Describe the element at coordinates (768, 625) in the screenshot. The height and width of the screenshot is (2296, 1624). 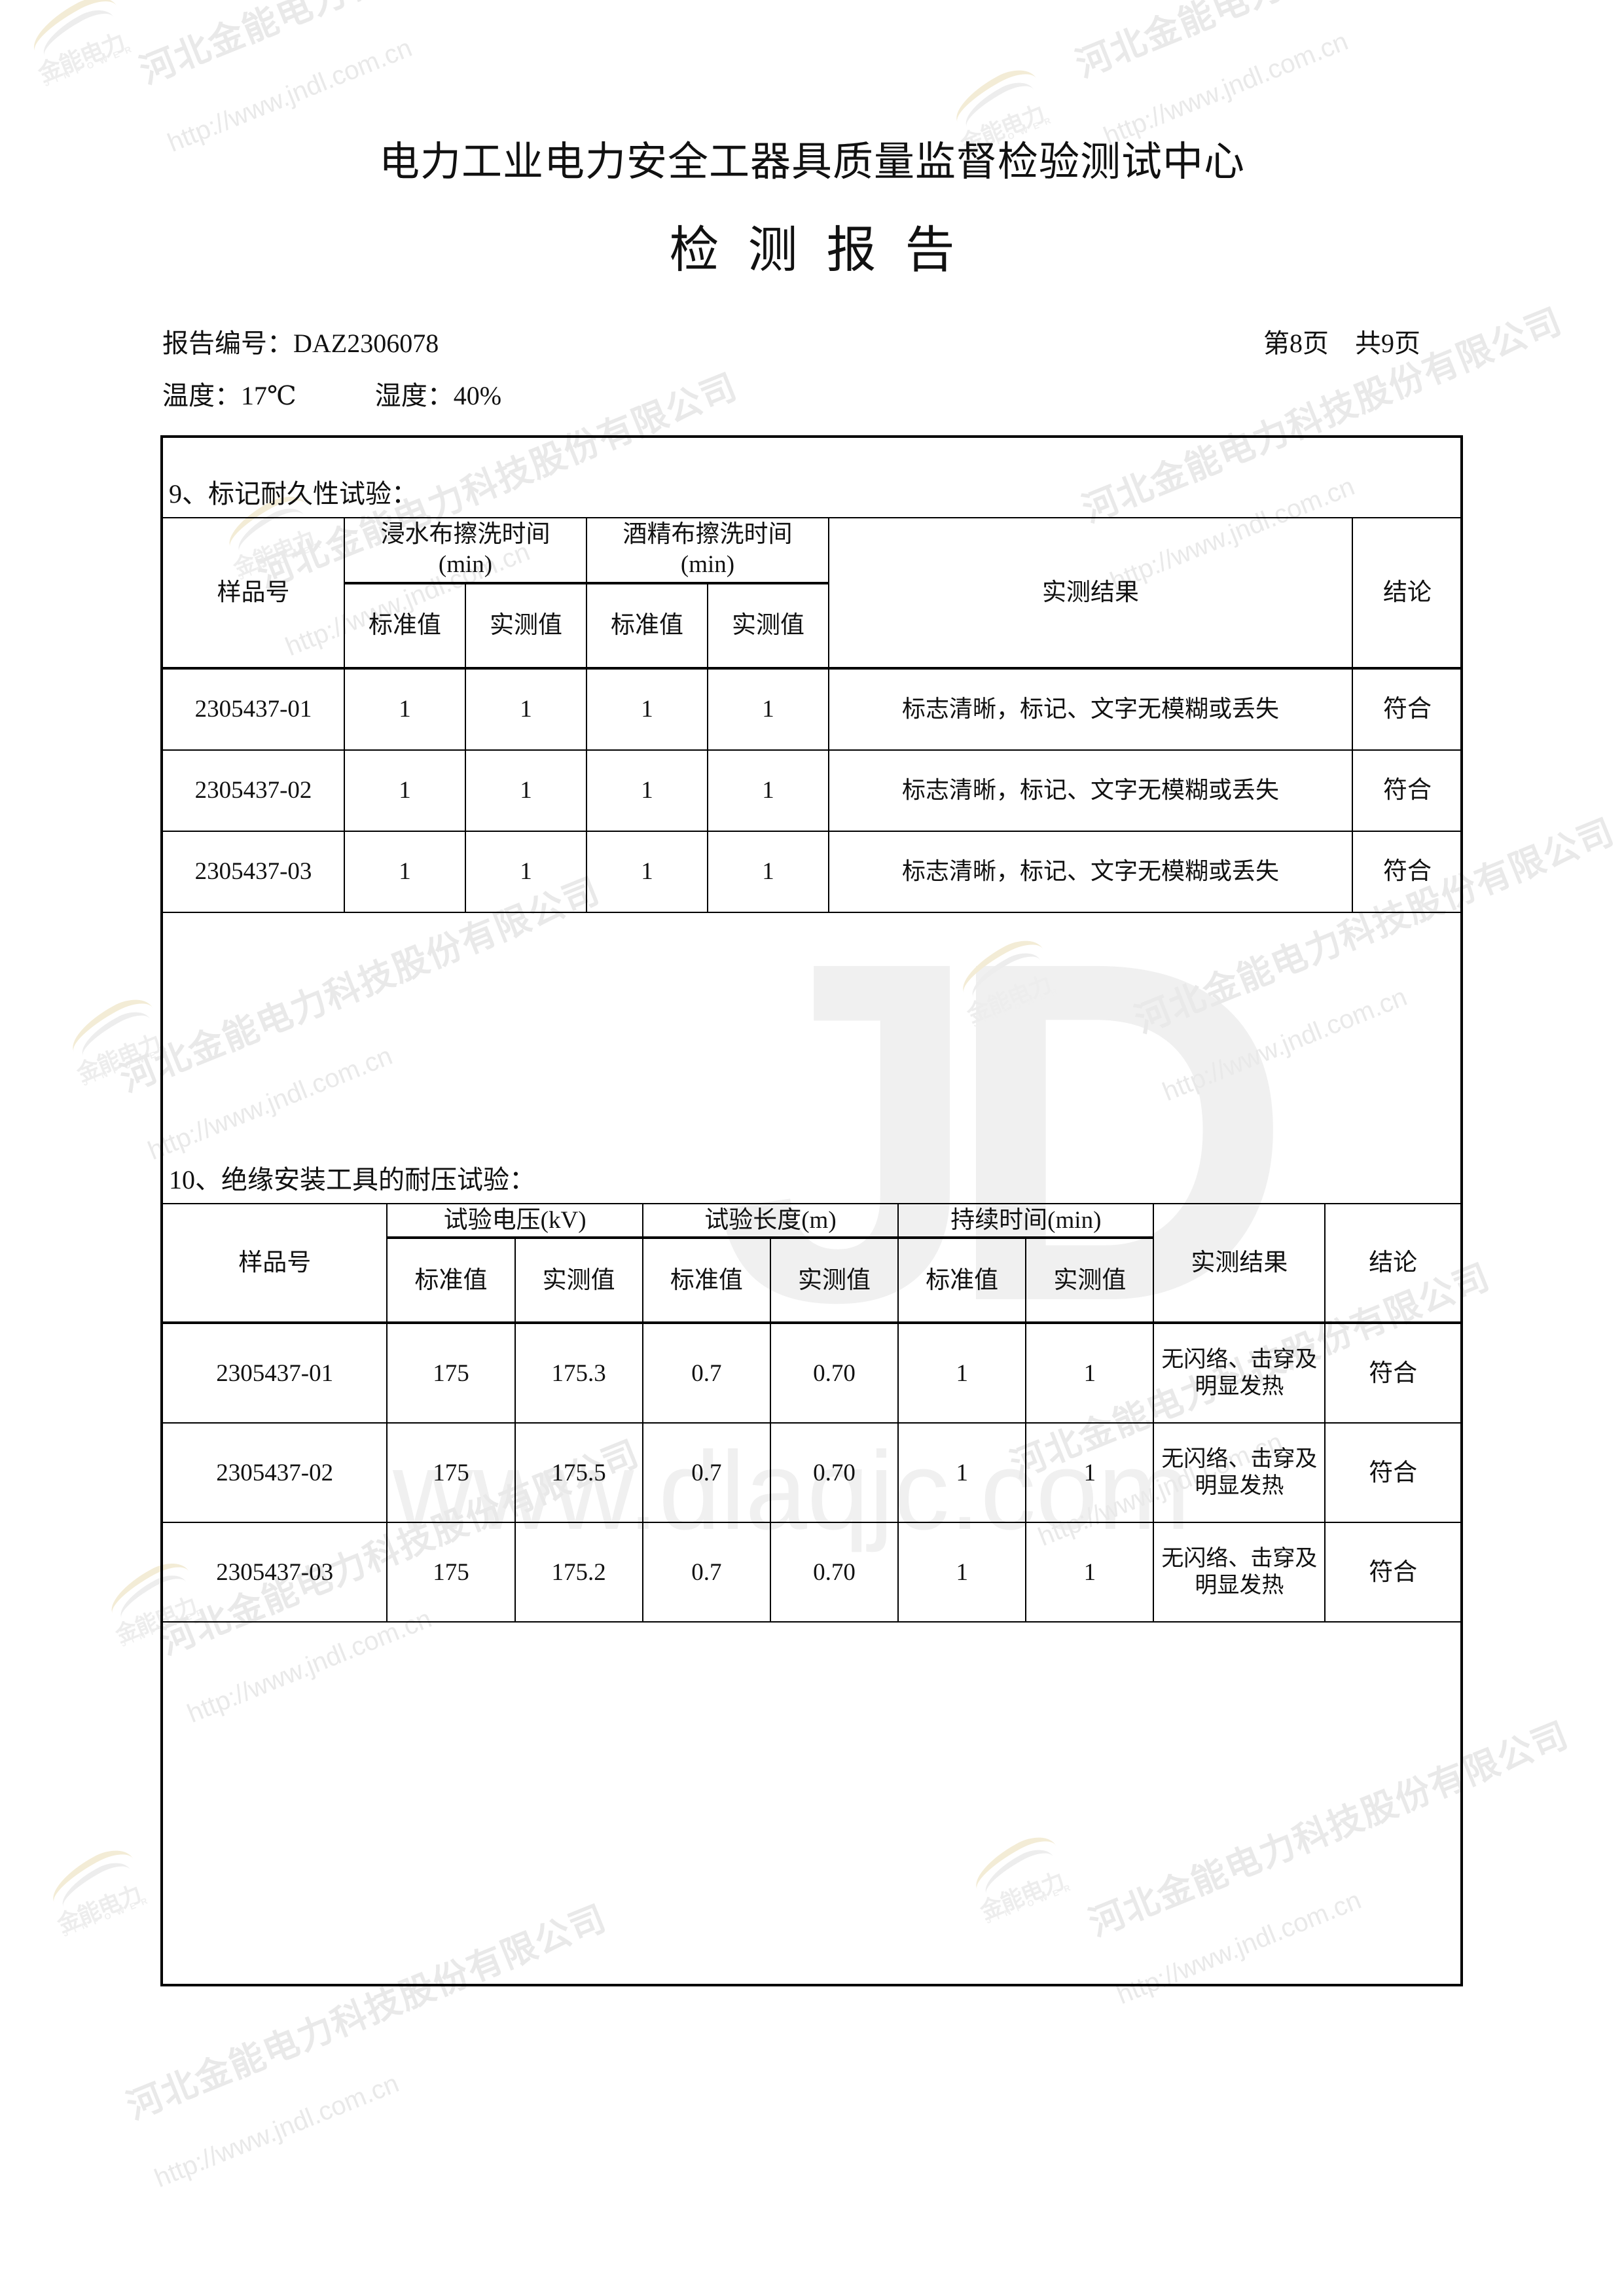
I see `subheader-alcohol-measured: 实测值` at that location.